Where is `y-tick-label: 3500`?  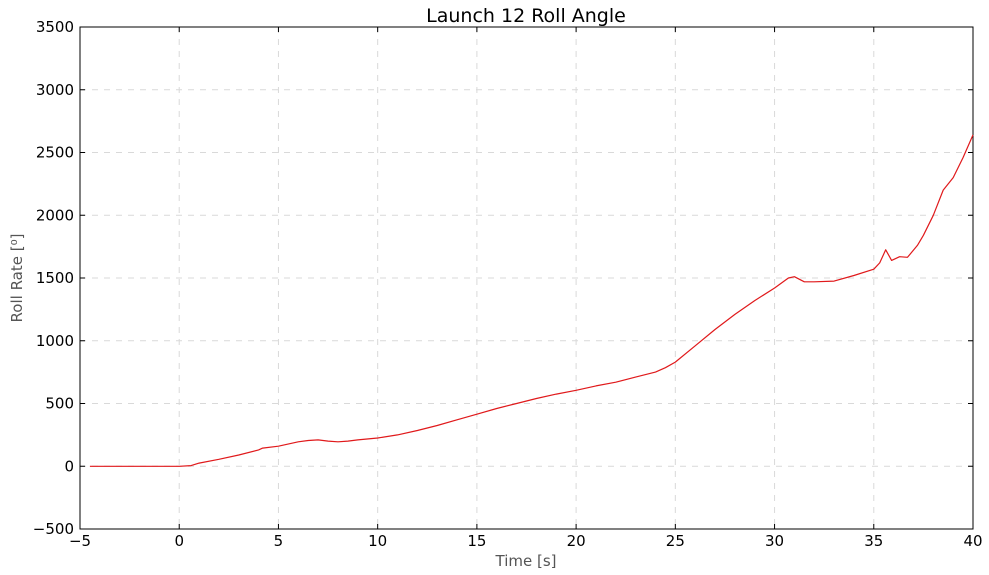 y-tick-label: 3500 is located at coordinates (55, 27).